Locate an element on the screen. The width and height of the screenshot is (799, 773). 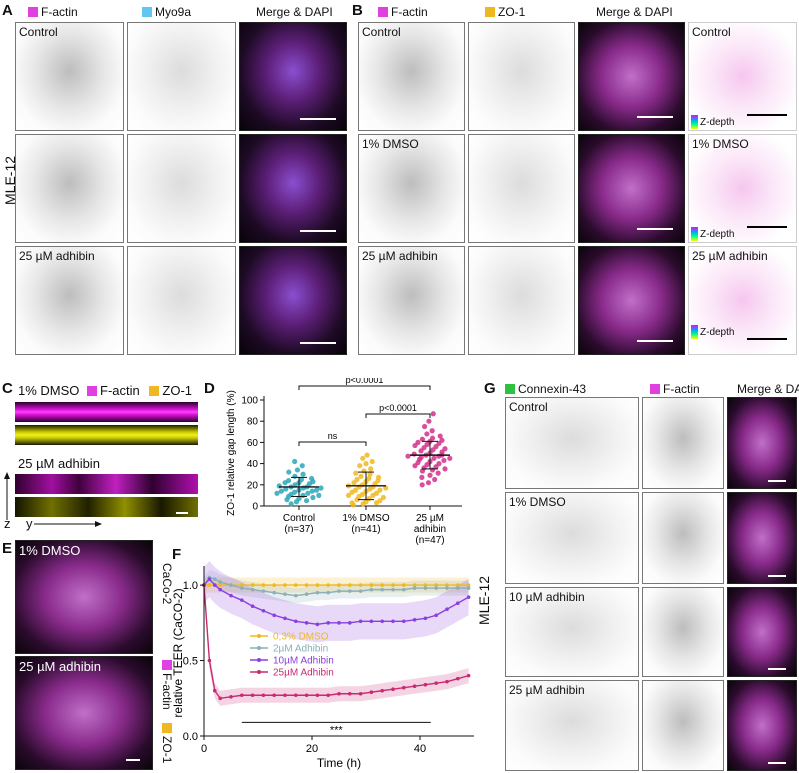
header-g-merge: Merge & DAPI is located at coordinates (768, 389).